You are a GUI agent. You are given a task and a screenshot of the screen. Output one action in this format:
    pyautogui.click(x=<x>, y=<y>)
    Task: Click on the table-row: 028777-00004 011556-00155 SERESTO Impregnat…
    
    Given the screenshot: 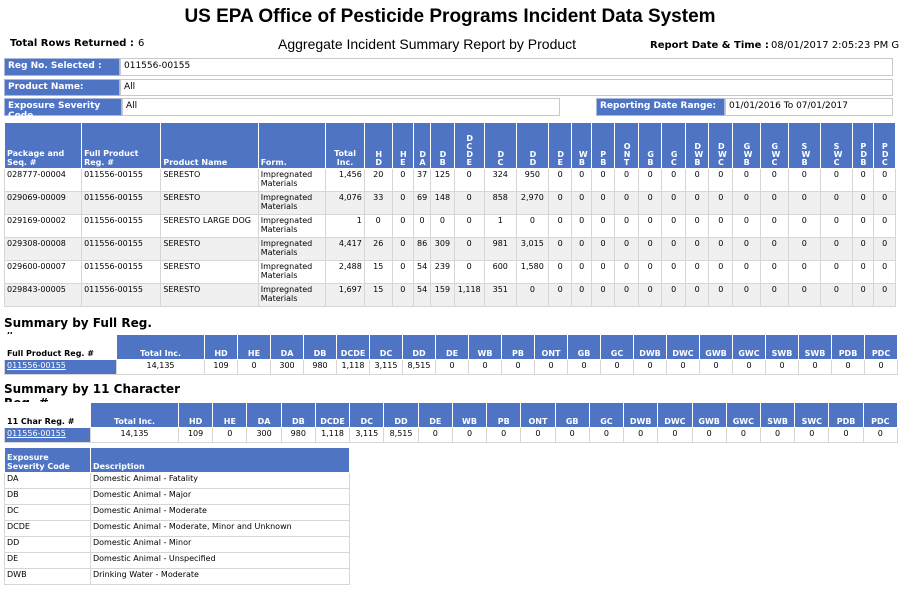 What is the action you would take?
    pyautogui.click(x=449, y=180)
    